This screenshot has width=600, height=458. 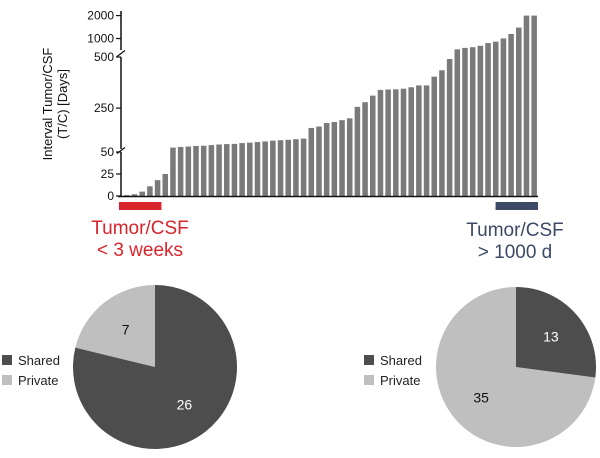 I want to click on short-interval-caption: Tumor/CSF < 3 weeks, so click(x=140, y=240).